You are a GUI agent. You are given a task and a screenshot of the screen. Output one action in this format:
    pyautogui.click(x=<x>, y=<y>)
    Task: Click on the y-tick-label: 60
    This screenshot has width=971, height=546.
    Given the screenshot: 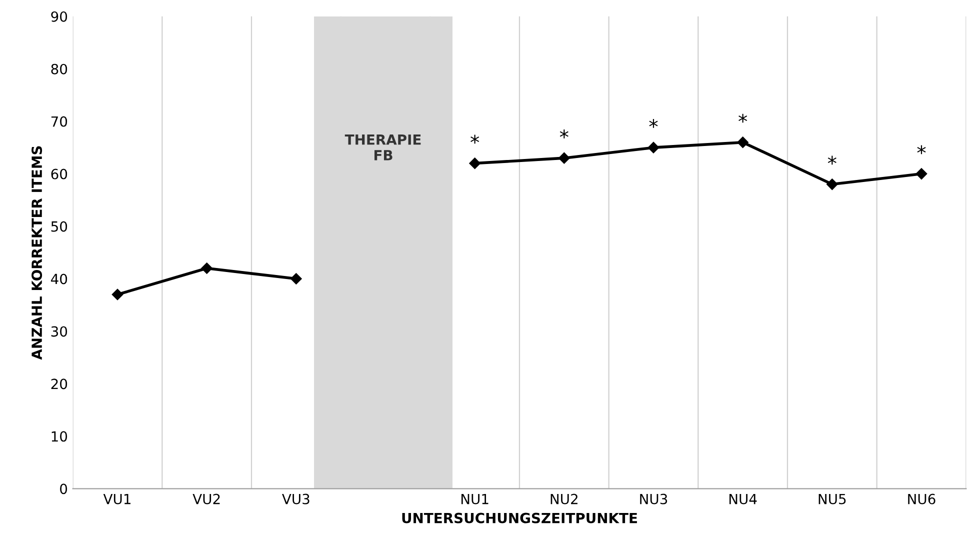 What is the action you would take?
    pyautogui.click(x=59, y=174)
    